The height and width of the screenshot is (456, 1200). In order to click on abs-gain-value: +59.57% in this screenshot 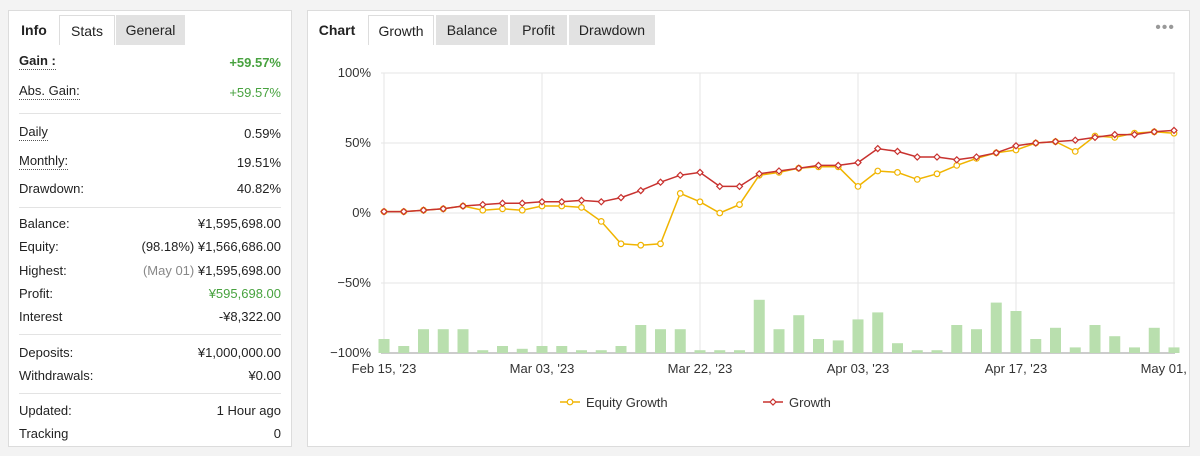, I will do `click(255, 92)`.